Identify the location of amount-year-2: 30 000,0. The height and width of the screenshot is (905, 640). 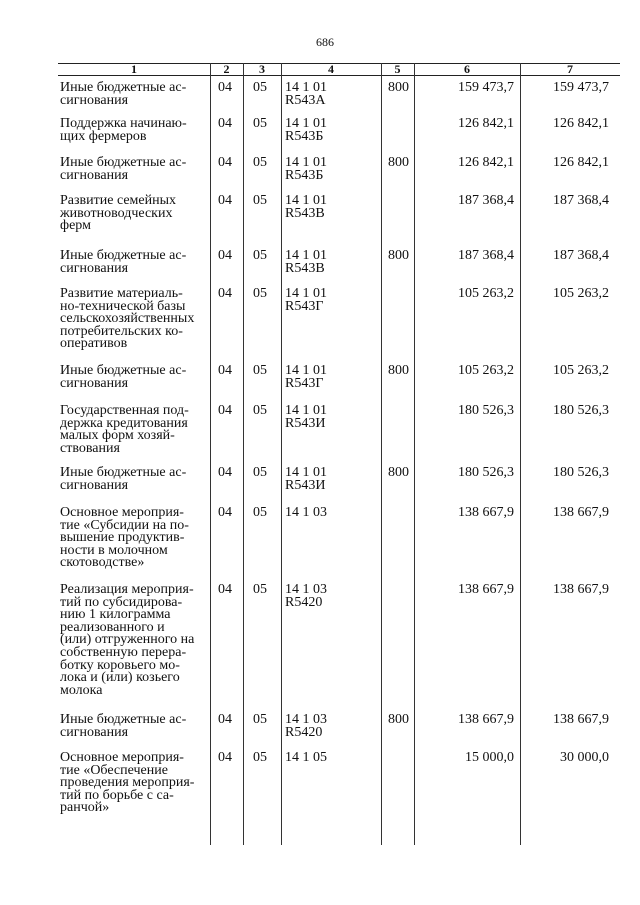
(584, 757).